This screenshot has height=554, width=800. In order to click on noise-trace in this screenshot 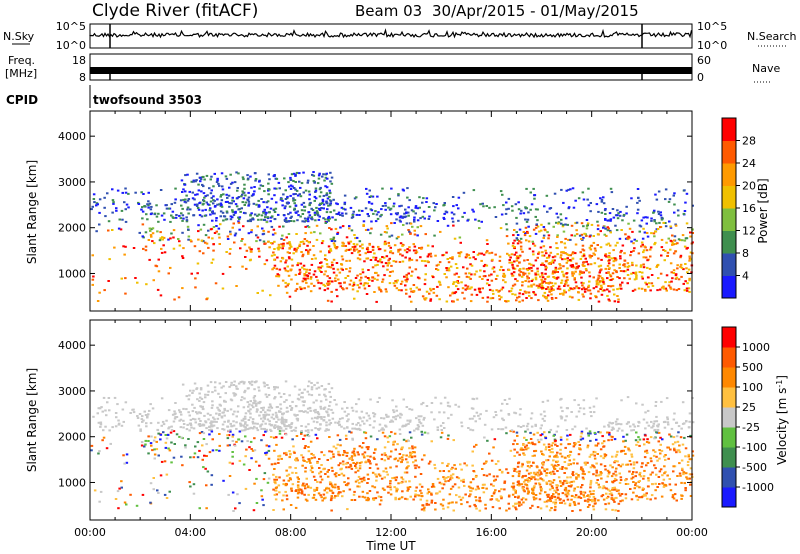, I will do `click(391, 33)`.